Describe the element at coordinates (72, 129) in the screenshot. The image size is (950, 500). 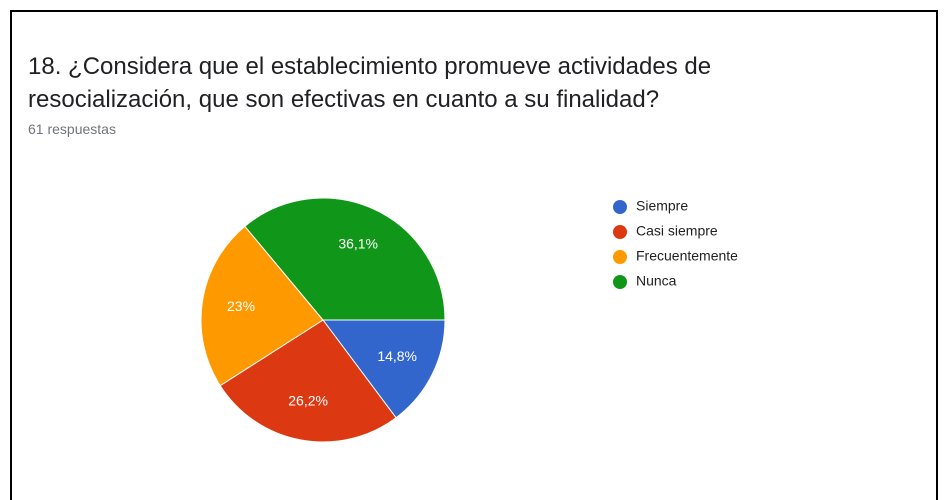
I see `chart-subtitle: 61 respuestas` at that location.